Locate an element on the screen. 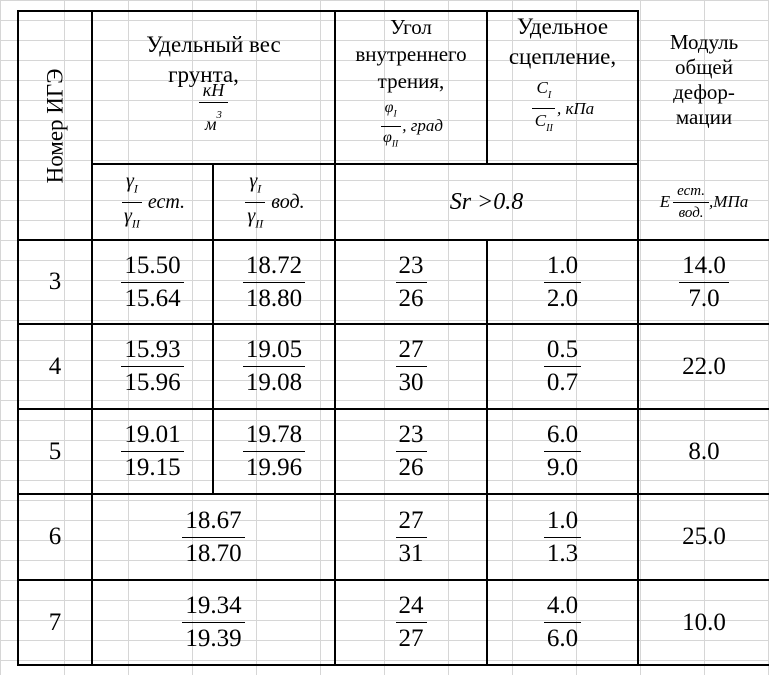 This screenshot has height=675, width=769. header-unit-weight: Удельный вес грунта, кН м3 is located at coordinates (213, 95).